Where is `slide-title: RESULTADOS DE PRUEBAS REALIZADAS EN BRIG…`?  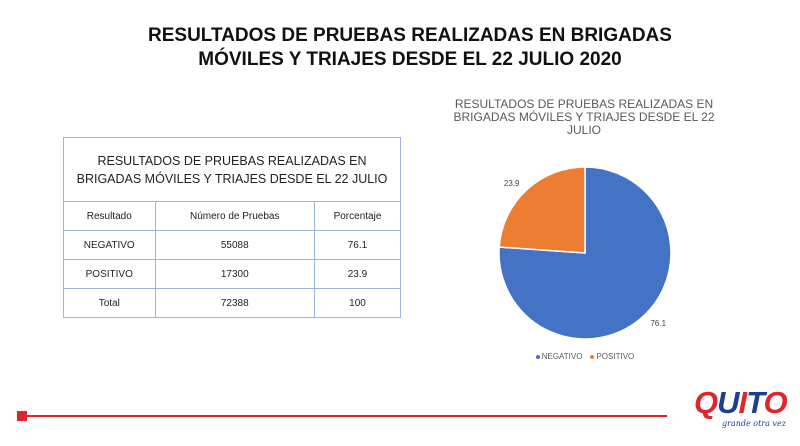 slide-title: RESULTADOS DE PRUEBAS REALIZADAS EN BRIG… is located at coordinates (410, 48).